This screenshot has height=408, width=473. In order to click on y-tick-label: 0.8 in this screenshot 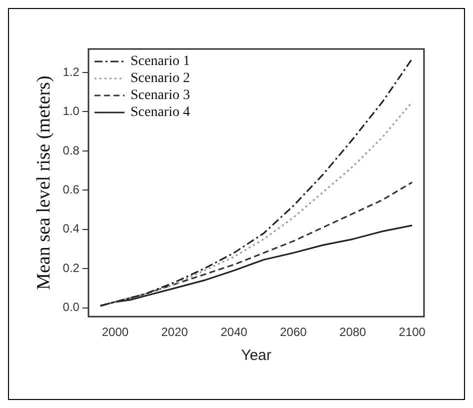, I will do `click(71, 150)`.